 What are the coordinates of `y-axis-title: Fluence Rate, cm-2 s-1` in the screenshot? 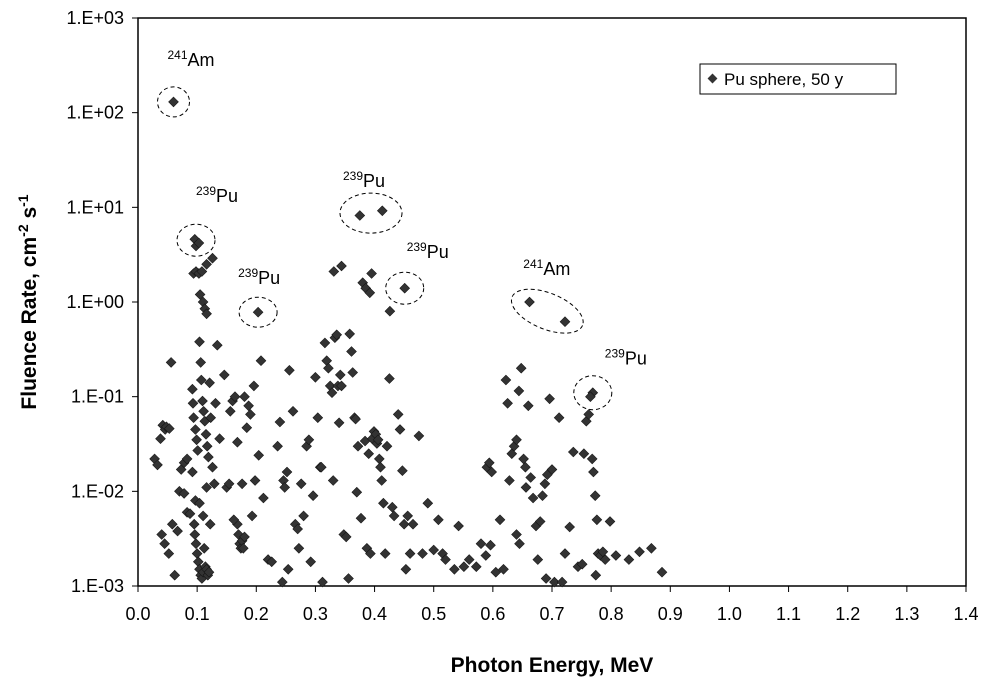 It's located at (28, 301).